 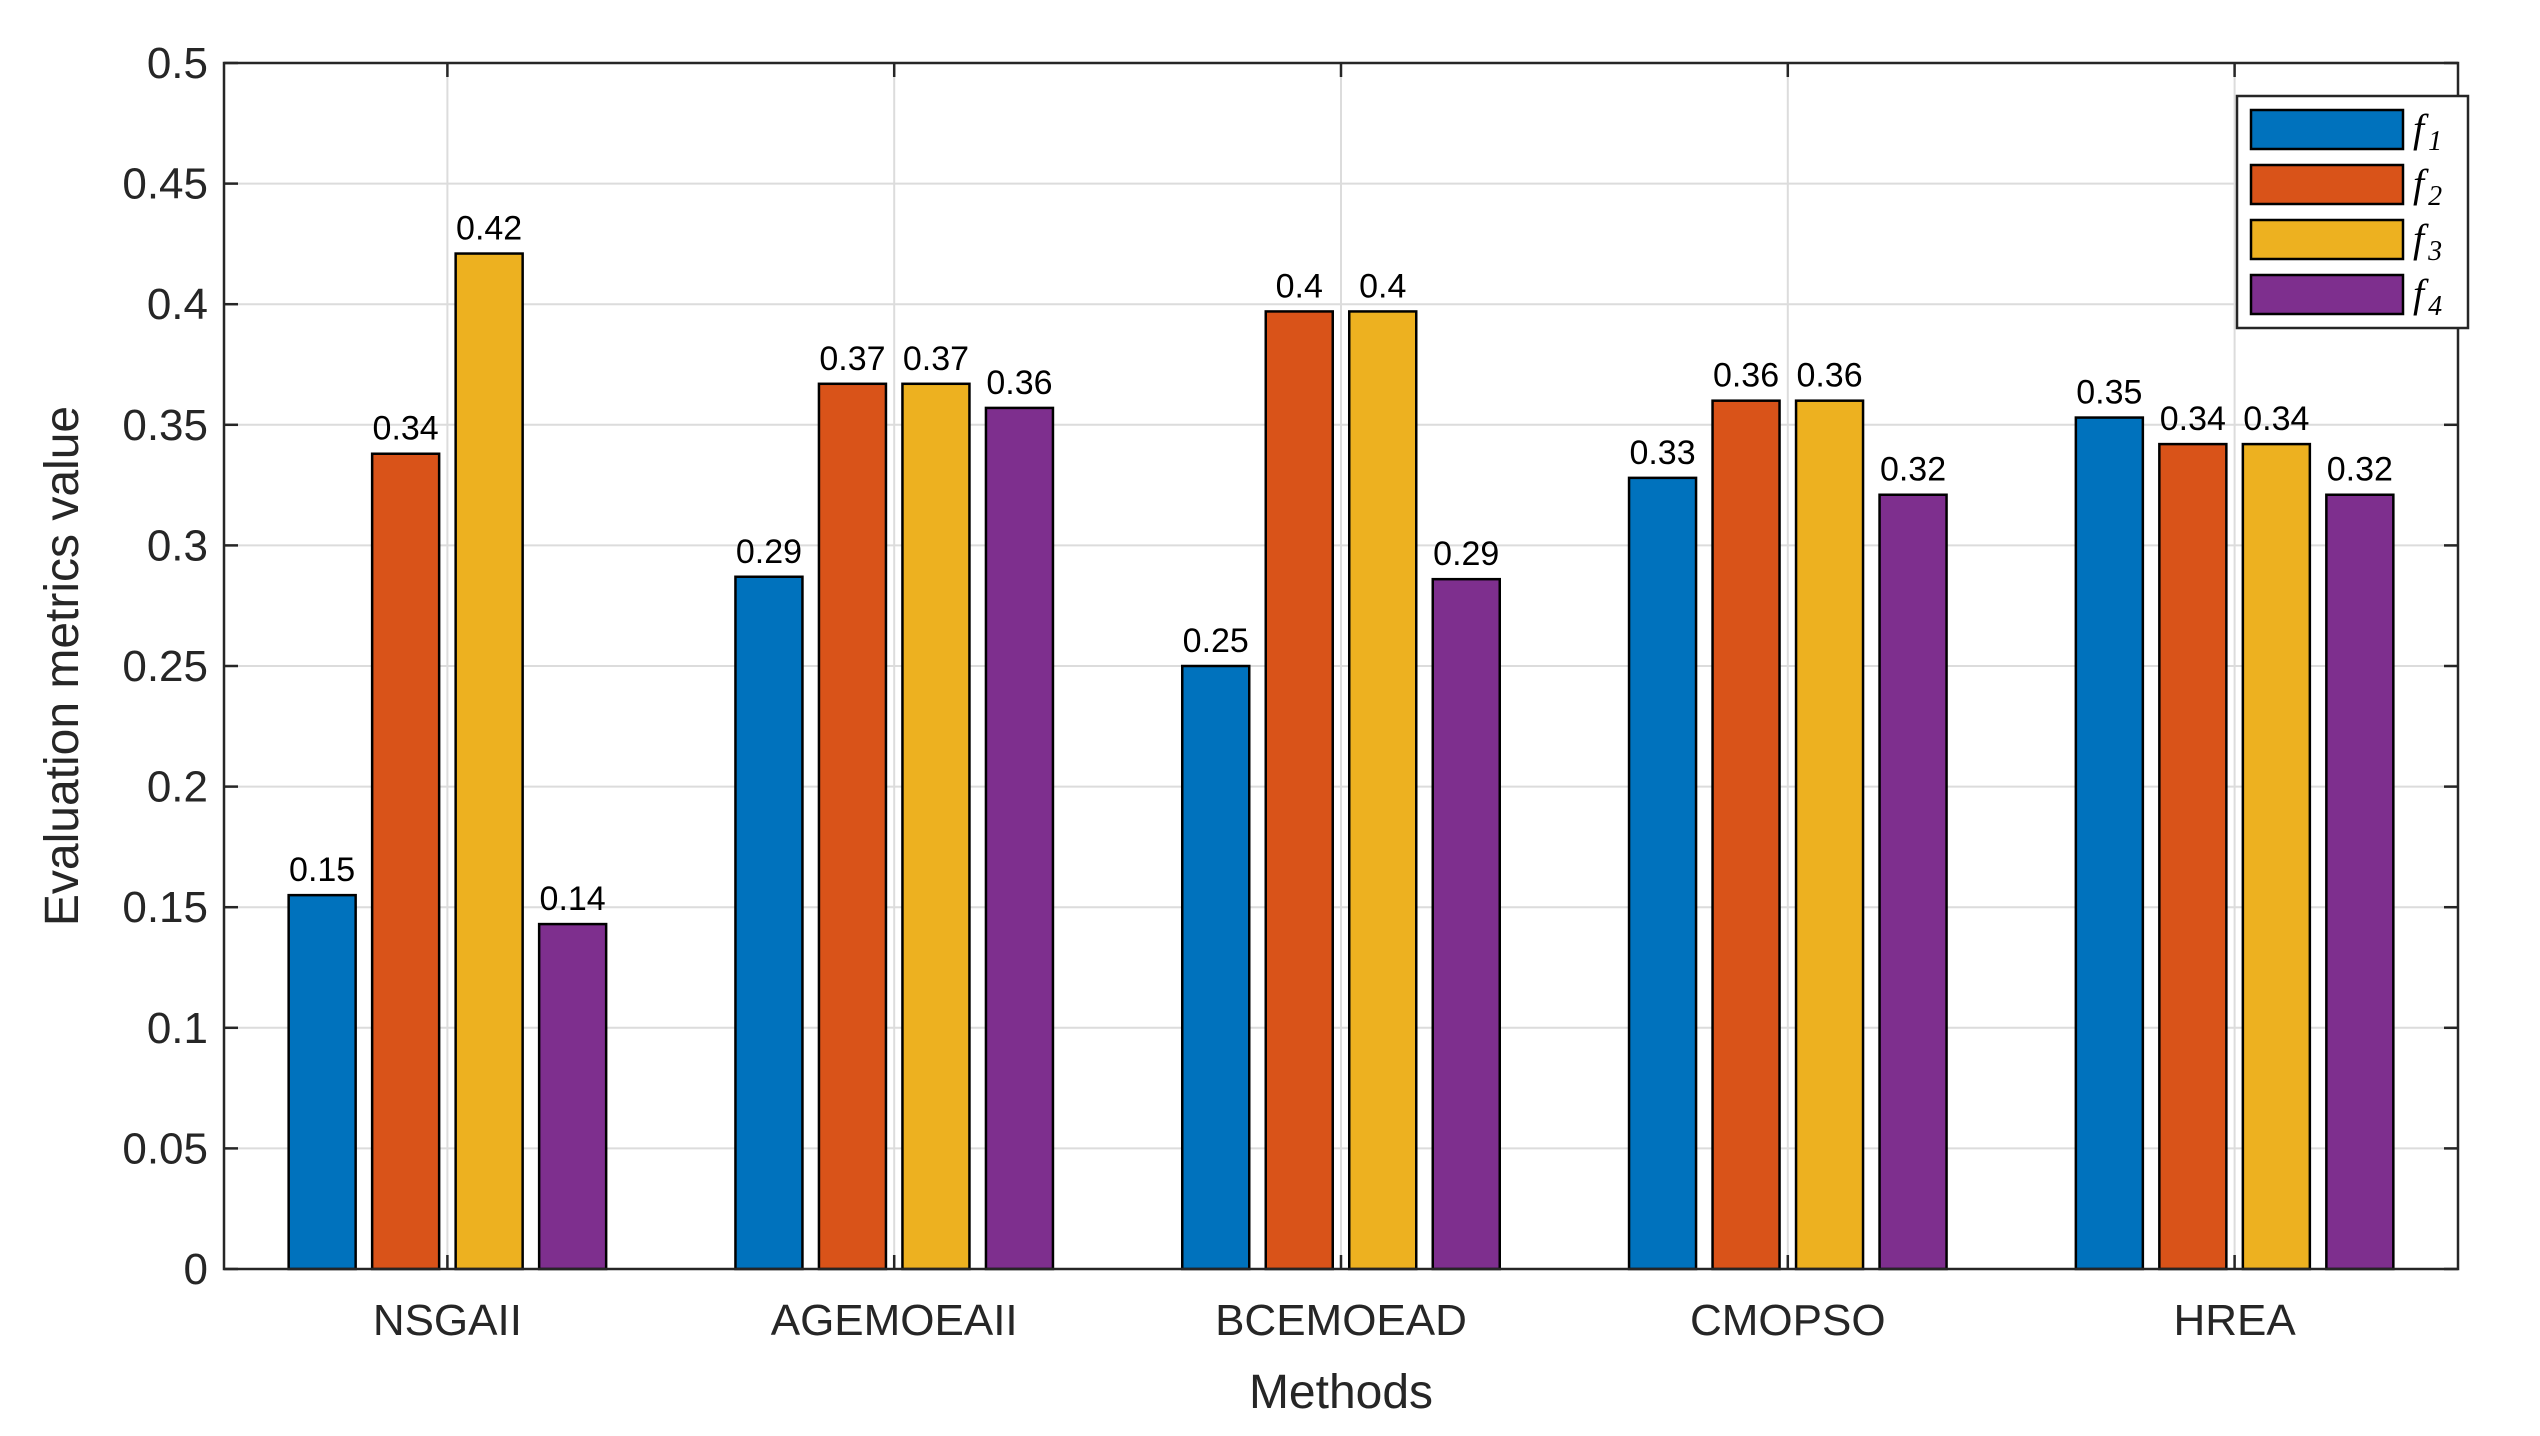 I want to click on bar-f2-agemoeaii, so click(x=852, y=826).